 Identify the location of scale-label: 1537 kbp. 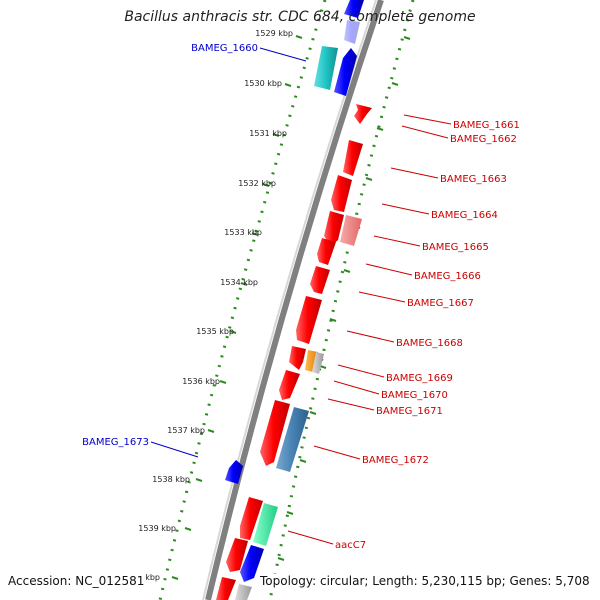
(186, 430).